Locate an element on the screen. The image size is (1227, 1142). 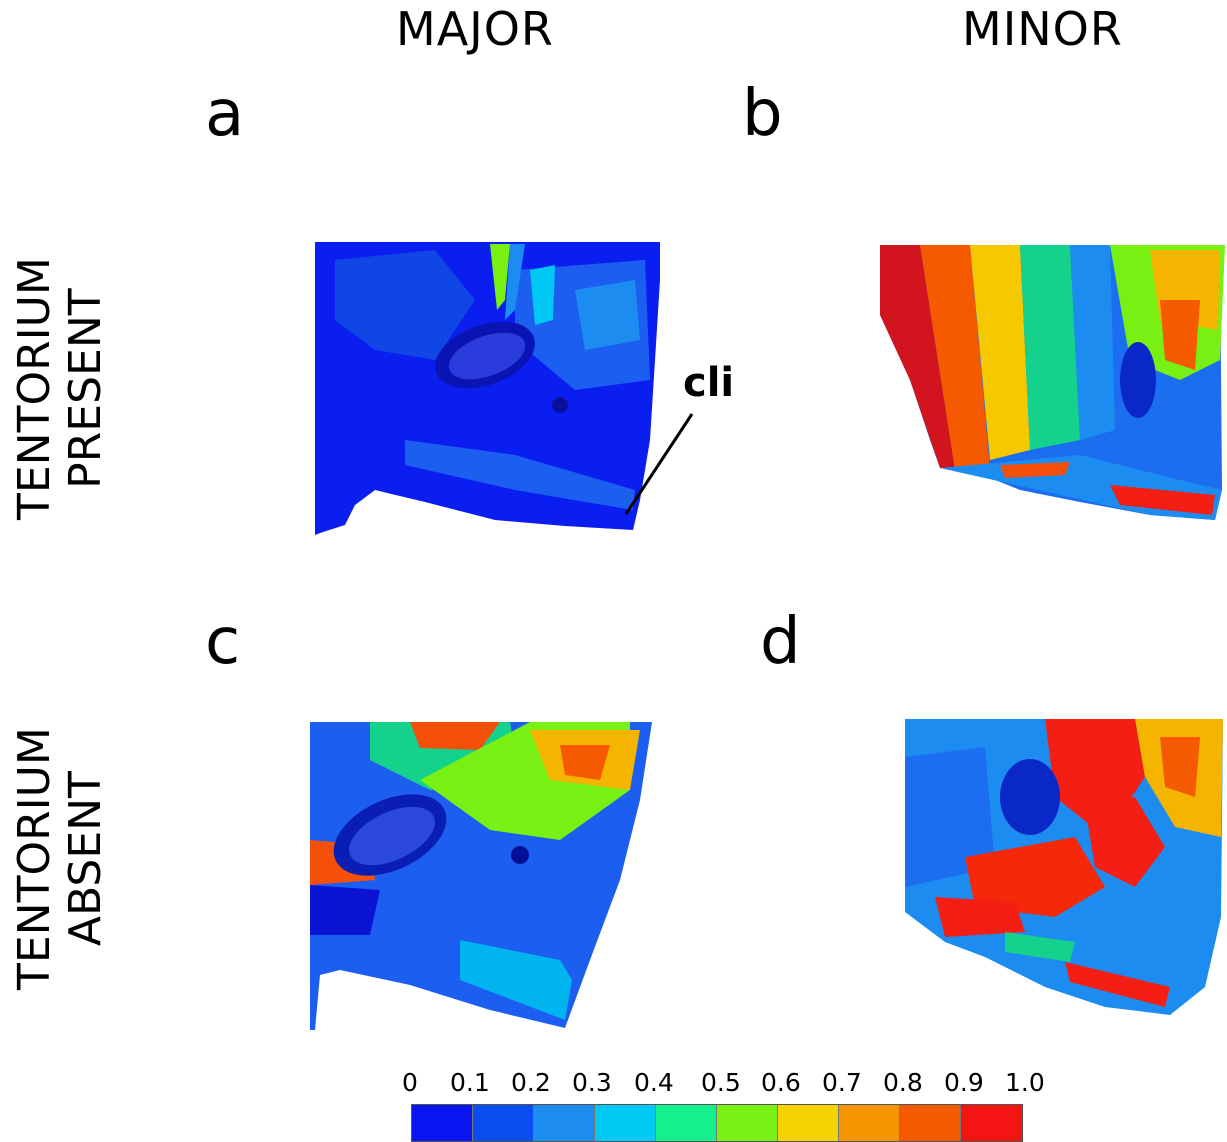
scale-tick: 0.1 is located at coordinates (470, 1082).